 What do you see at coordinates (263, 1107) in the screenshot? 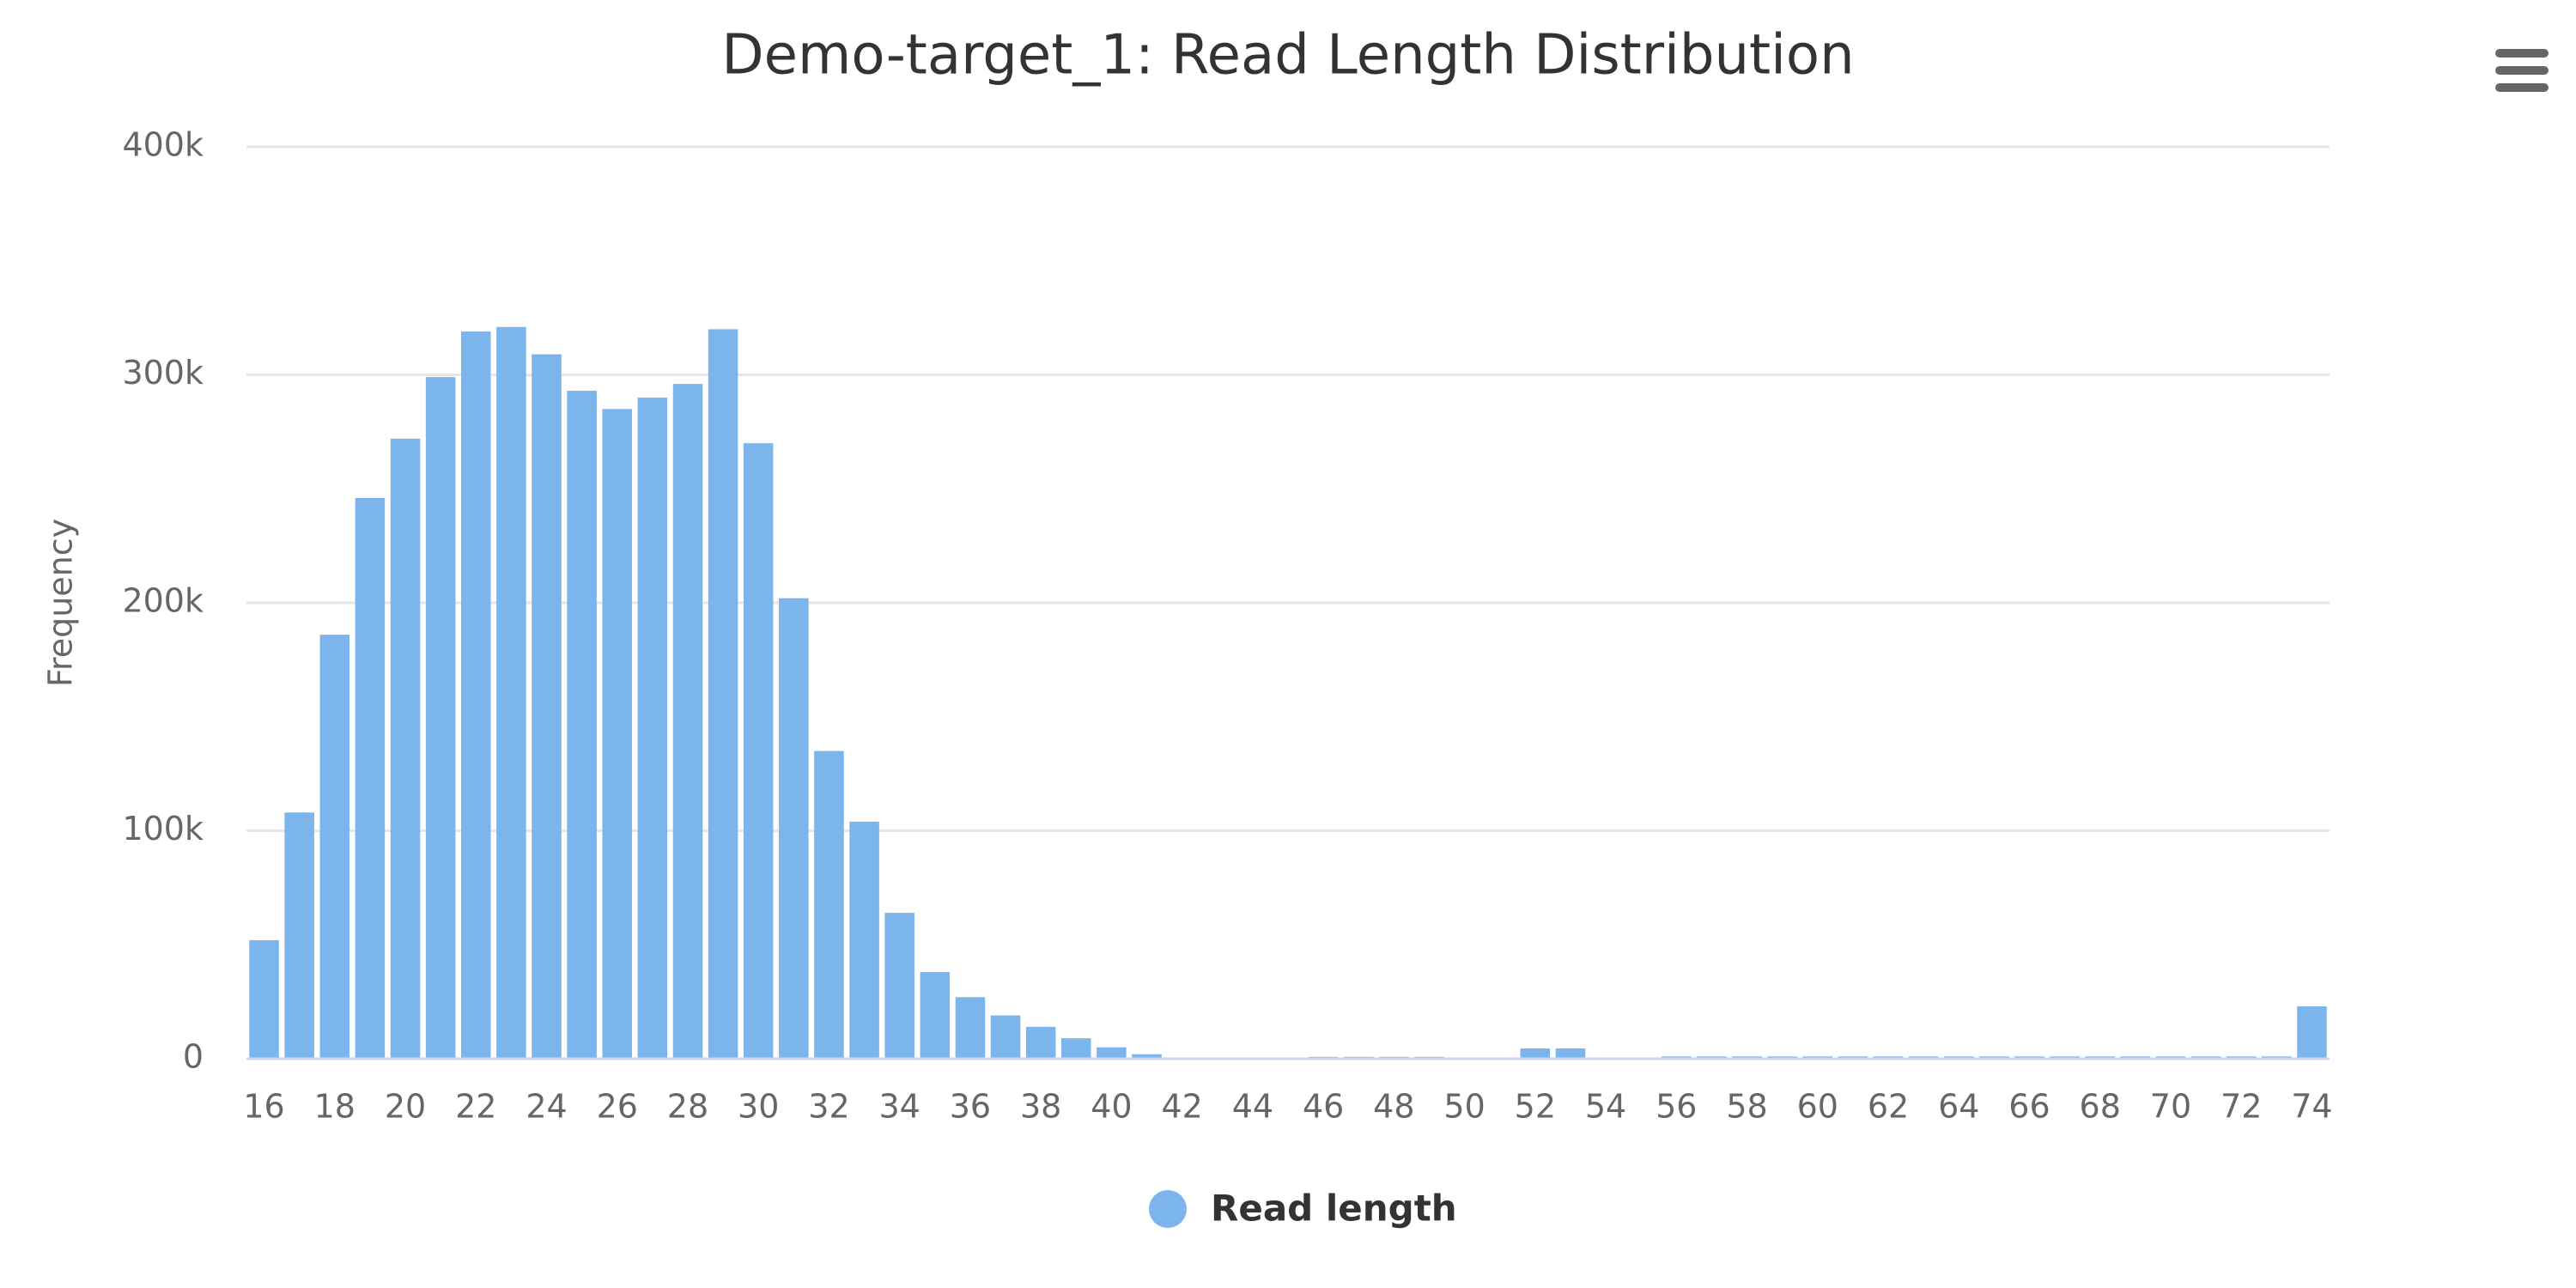
I see `x-tick-label: 16` at bounding box center [263, 1107].